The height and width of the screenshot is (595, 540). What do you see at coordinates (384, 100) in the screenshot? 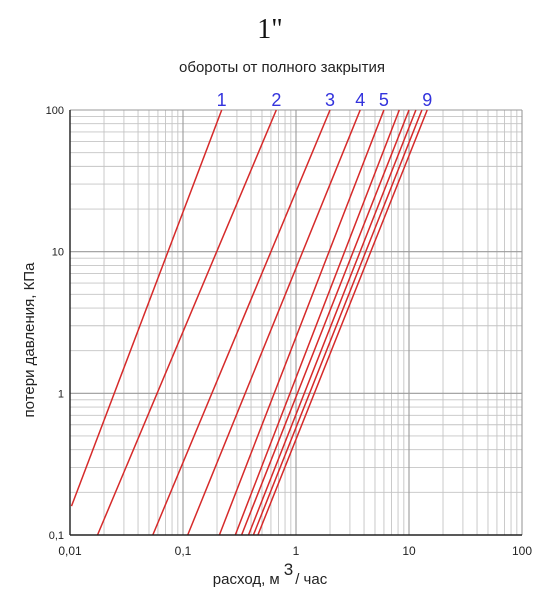
I see `curve-label-5: 5` at bounding box center [384, 100].